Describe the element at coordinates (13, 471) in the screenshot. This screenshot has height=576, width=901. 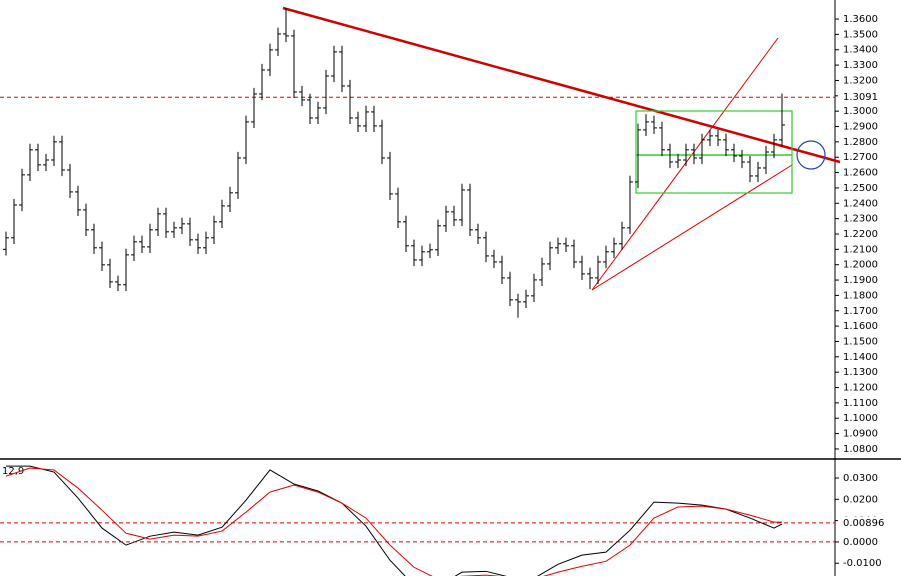
I see `indicator-label: 12,9` at that location.